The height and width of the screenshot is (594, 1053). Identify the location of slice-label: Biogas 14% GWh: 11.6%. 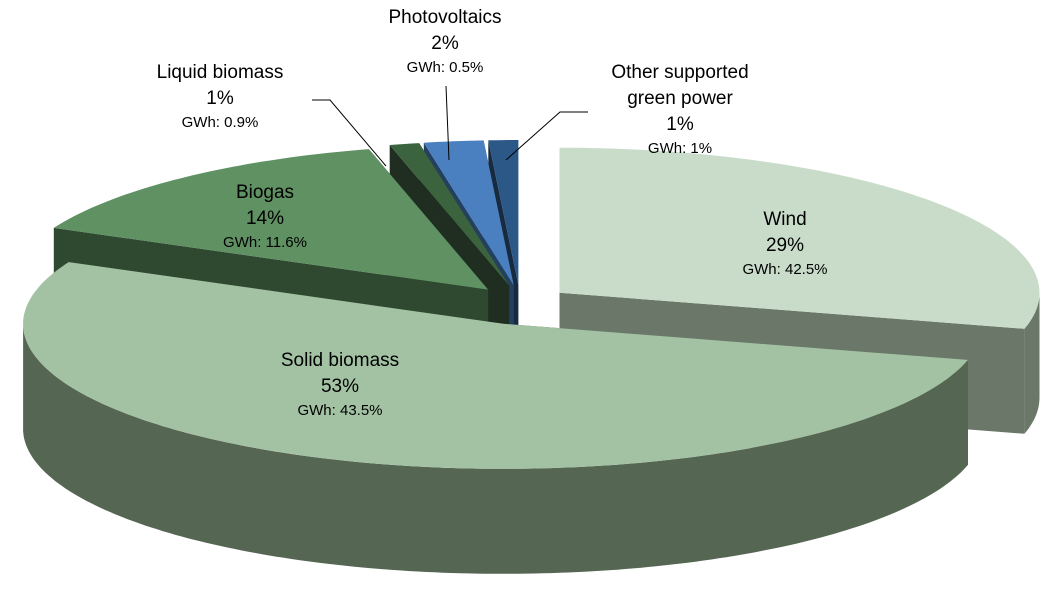
(265, 217).